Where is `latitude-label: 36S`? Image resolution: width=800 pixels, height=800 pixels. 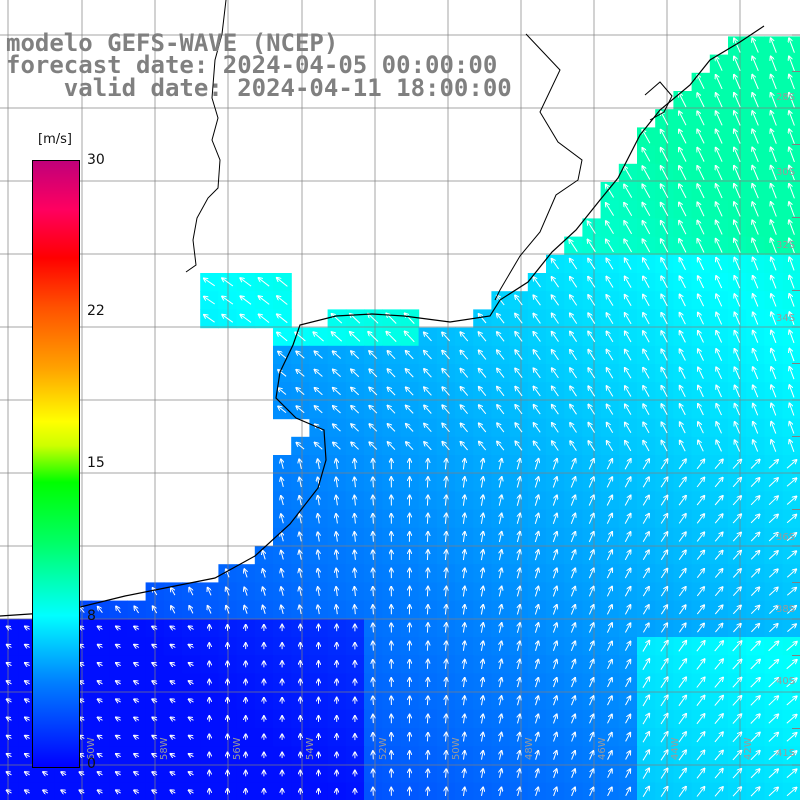
latitude-label: 36S is located at coordinates (785, 537).